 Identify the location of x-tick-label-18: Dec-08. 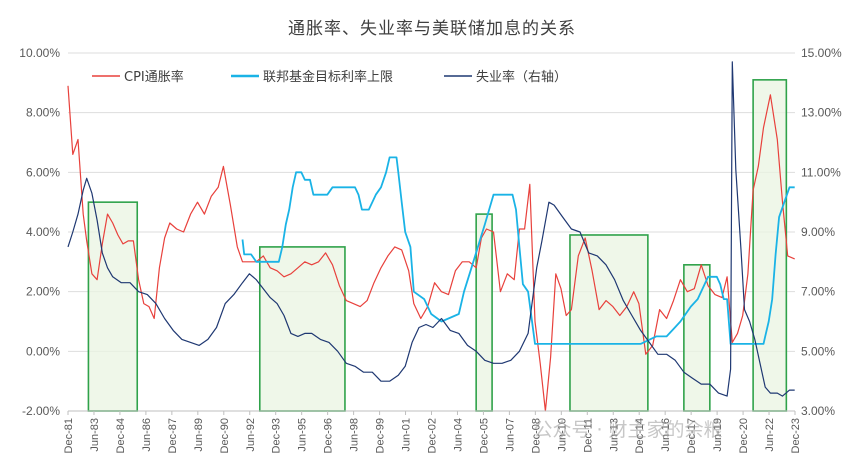
(536, 435).